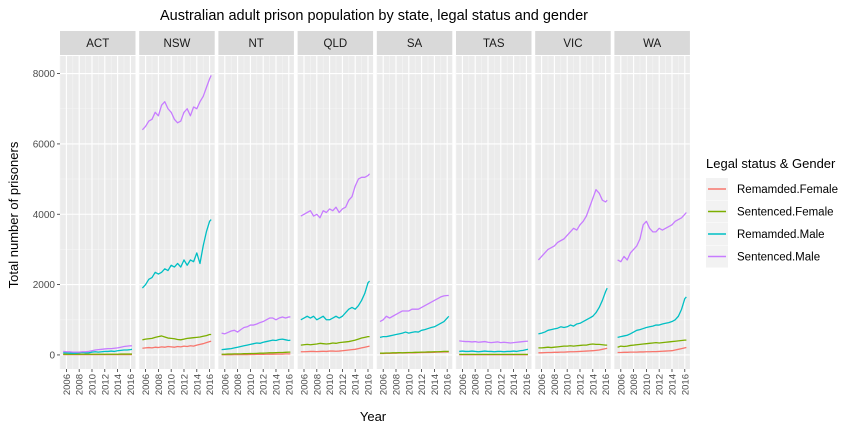 This screenshot has height=432, width=864. What do you see at coordinates (778, 258) in the screenshot?
I see `legend-label: Sentenced.Male` at bounding box center [778, 258].